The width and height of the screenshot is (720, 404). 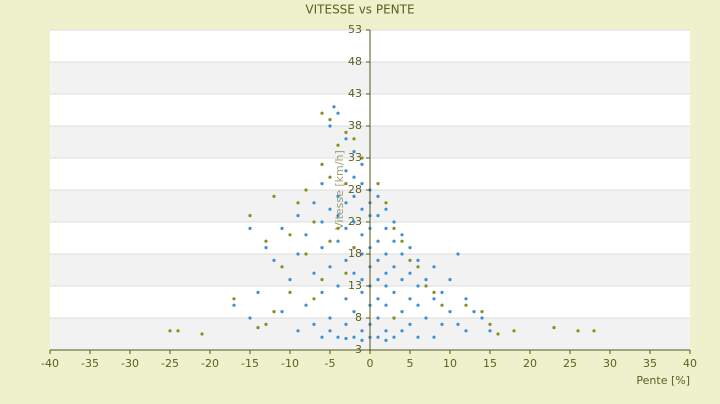 What do you see at coordinates (330, 363) in the screenshot?
I see `x-tick-label: -5` at bounding box center [330, 363].